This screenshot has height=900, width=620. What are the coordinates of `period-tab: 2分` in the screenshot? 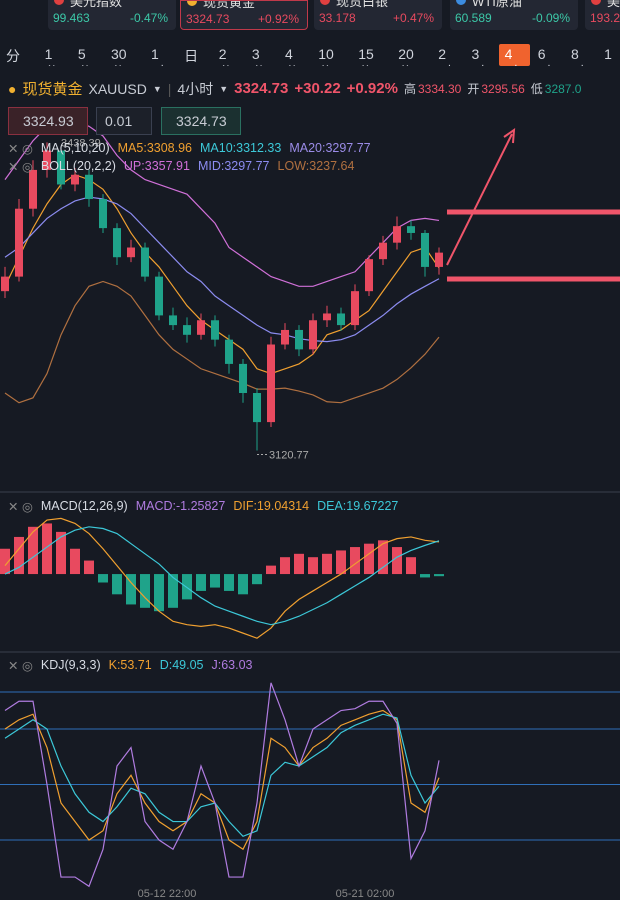 It's located at (225, 56).